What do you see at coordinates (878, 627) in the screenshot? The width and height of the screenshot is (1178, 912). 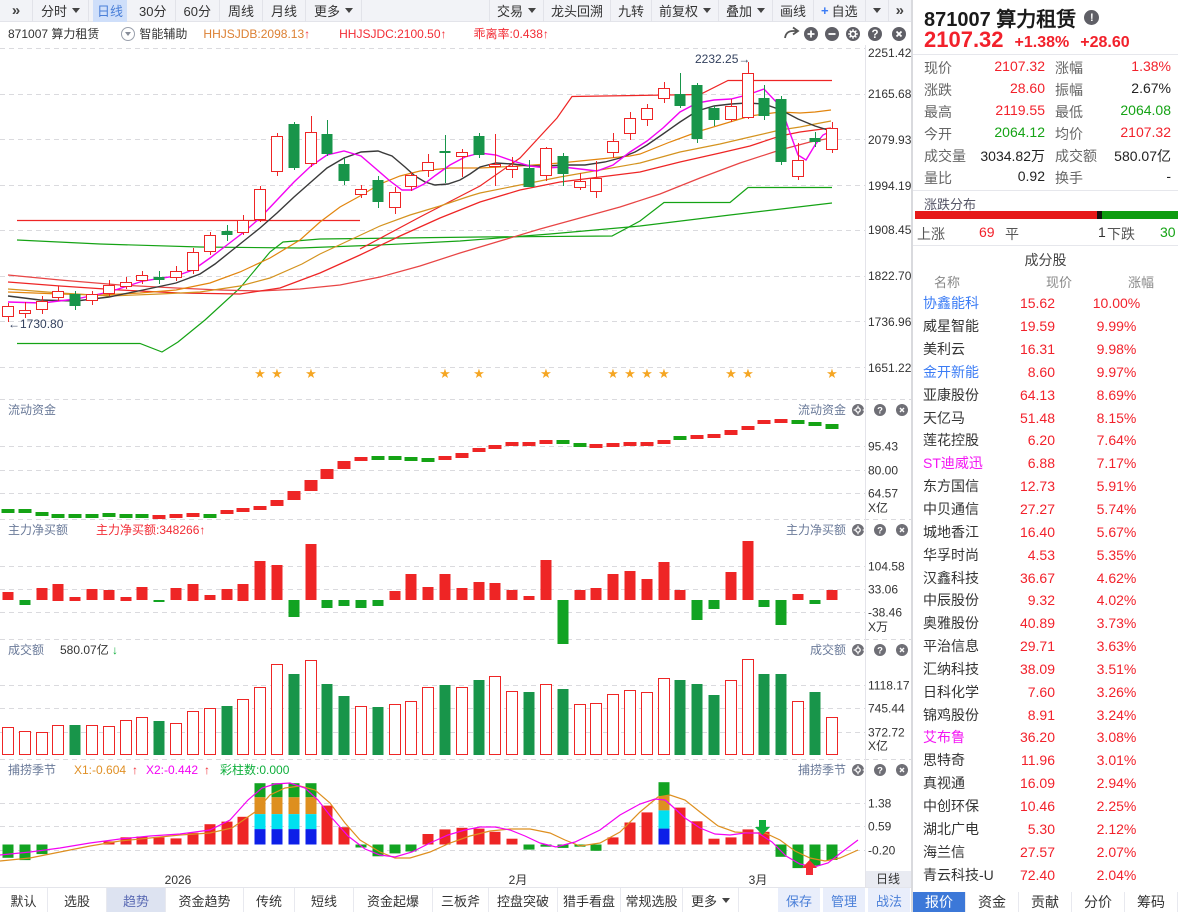 I see `svg-text: X万` at bounding box center [878, 627].